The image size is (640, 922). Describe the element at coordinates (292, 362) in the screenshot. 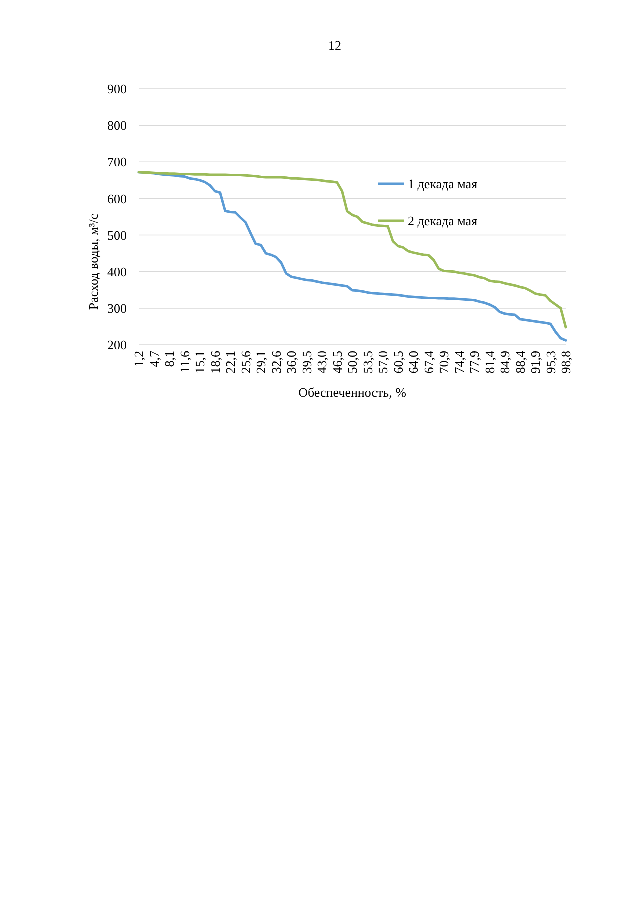

I see `x-tick-label: 36,0` at that location.